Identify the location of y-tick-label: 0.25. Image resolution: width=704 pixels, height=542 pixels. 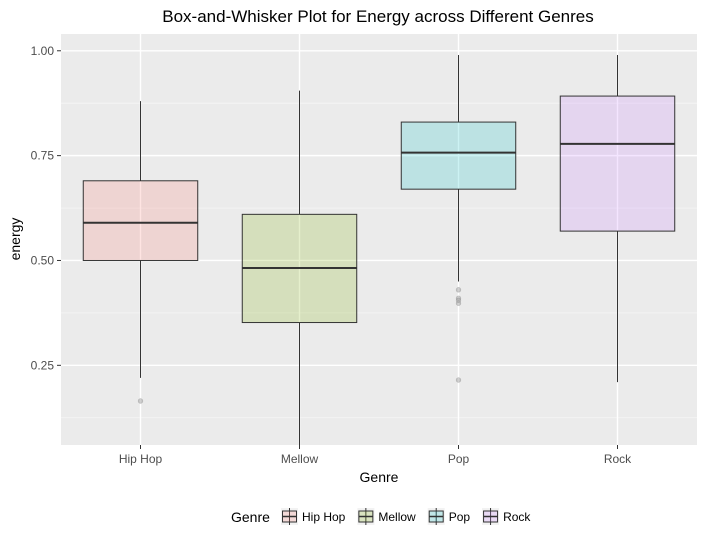
(43, 365).